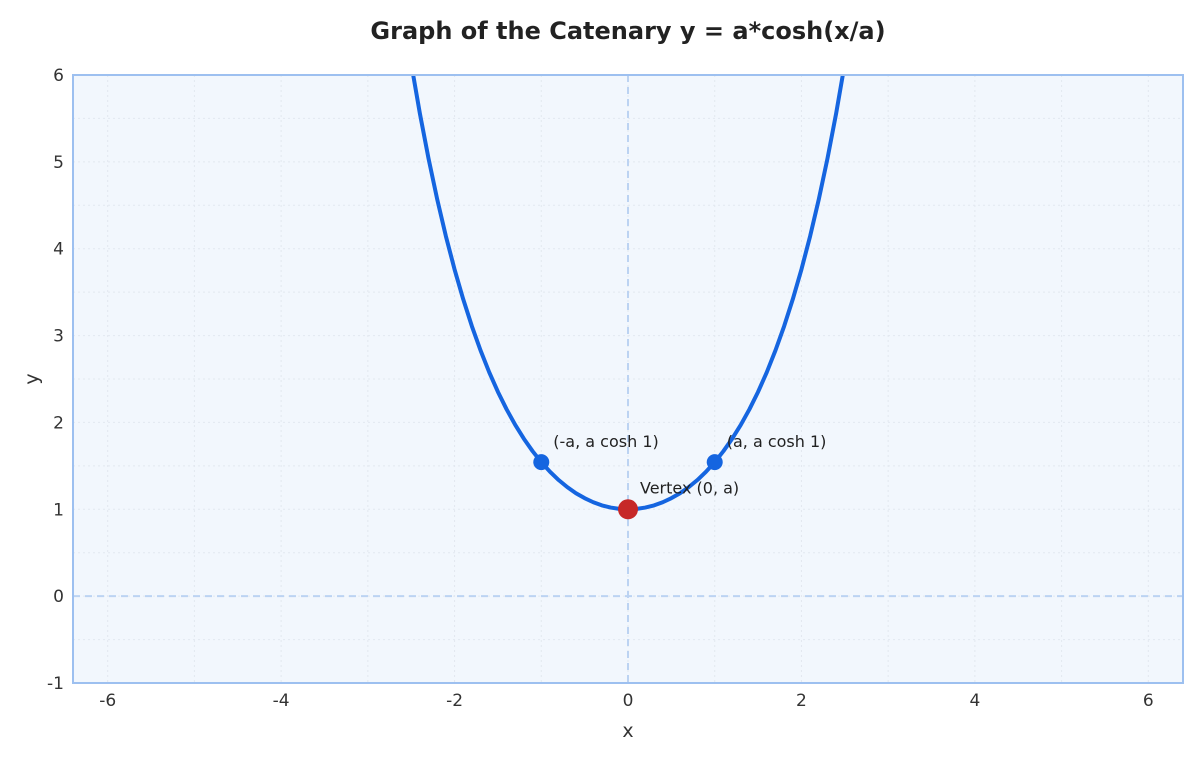 The height and width of the screenshot is (760, 1200). What do you see at coordinates (974, 701) in the screenshot?
I see `x-tick-label: 4` at bounding box center [974, 701].